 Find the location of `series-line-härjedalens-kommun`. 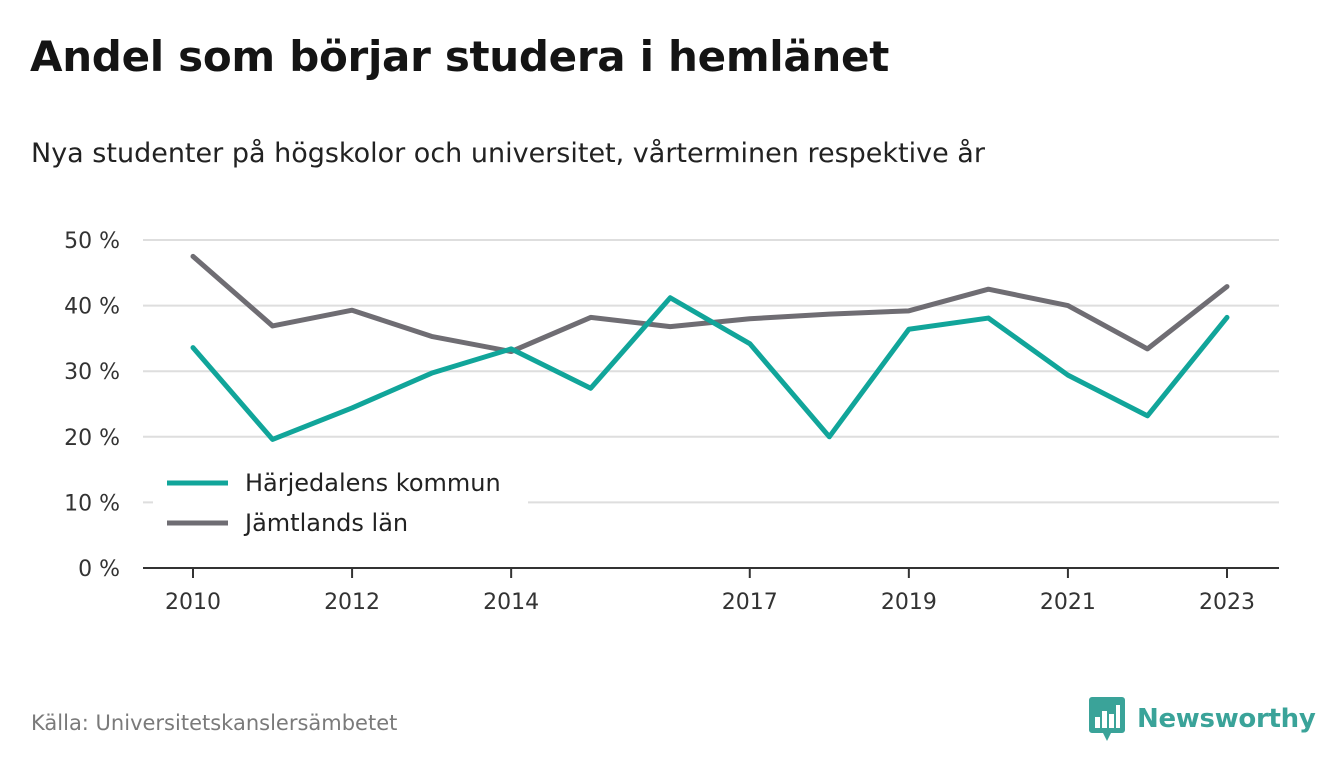

series-line-härjedalens-kommun is located at coordinates (710, 368).